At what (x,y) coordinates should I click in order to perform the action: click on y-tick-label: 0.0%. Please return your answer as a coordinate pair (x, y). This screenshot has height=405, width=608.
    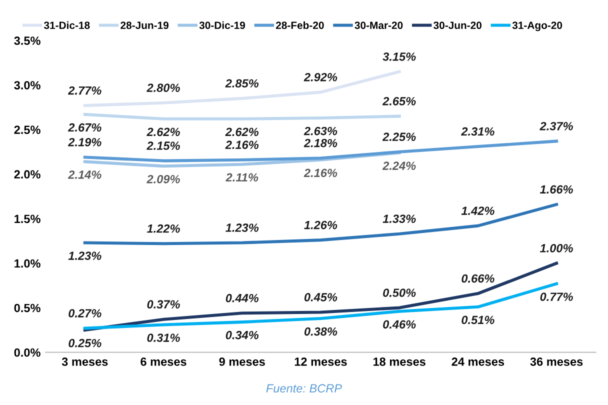
    Looking at the image, I should click on (27, 352).